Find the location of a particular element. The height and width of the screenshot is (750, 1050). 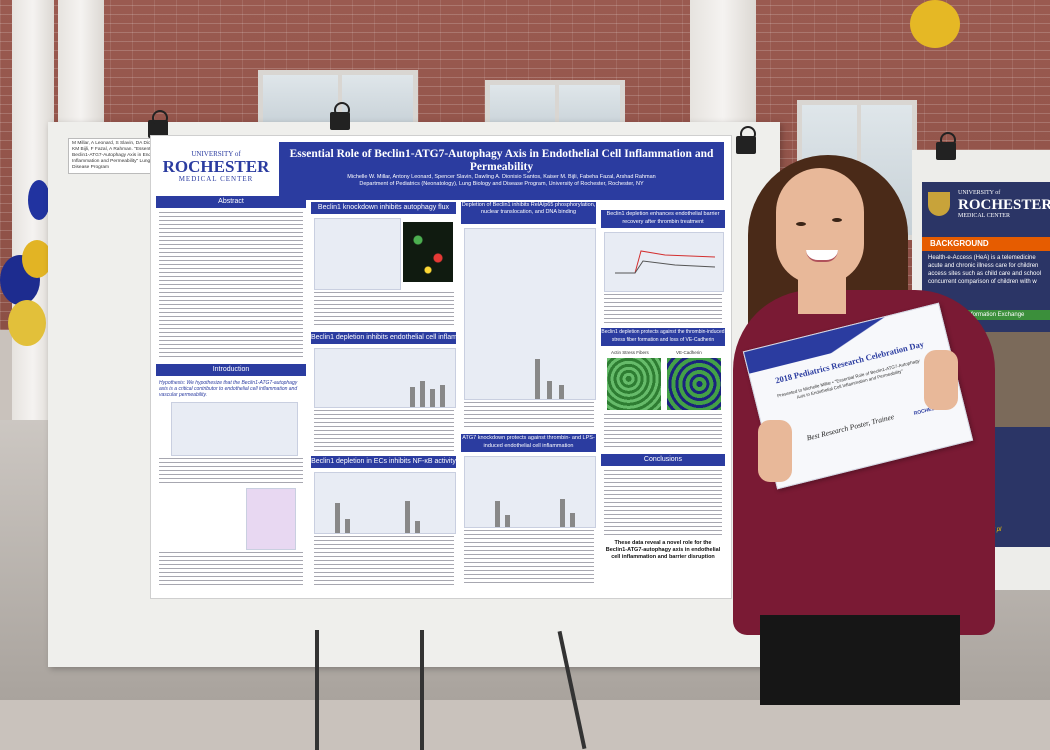

atg7-bar-figure is located at coordinates (530, 492).